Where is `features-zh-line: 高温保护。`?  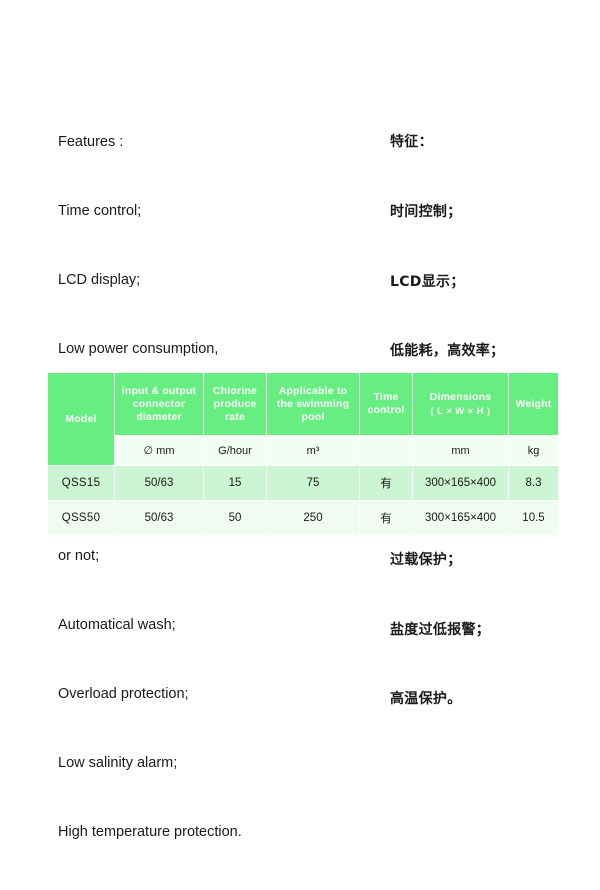 features-zh-line: 高温保护。 is located at coordinates (426, 699).